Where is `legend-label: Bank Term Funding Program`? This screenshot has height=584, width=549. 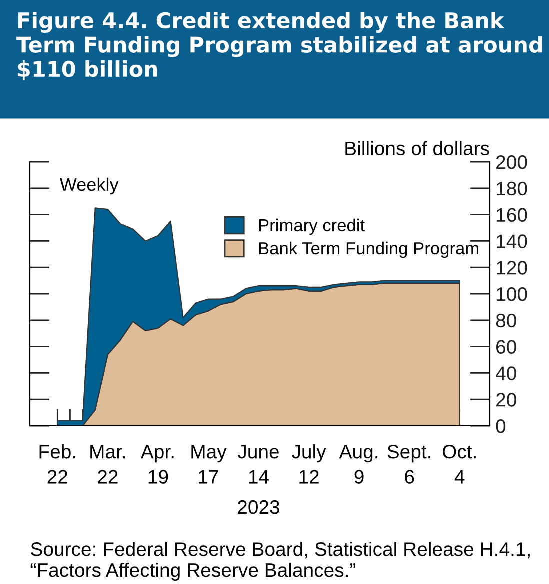
legend-label: Bank Term Funding Program is located at coordinates (368, 250).